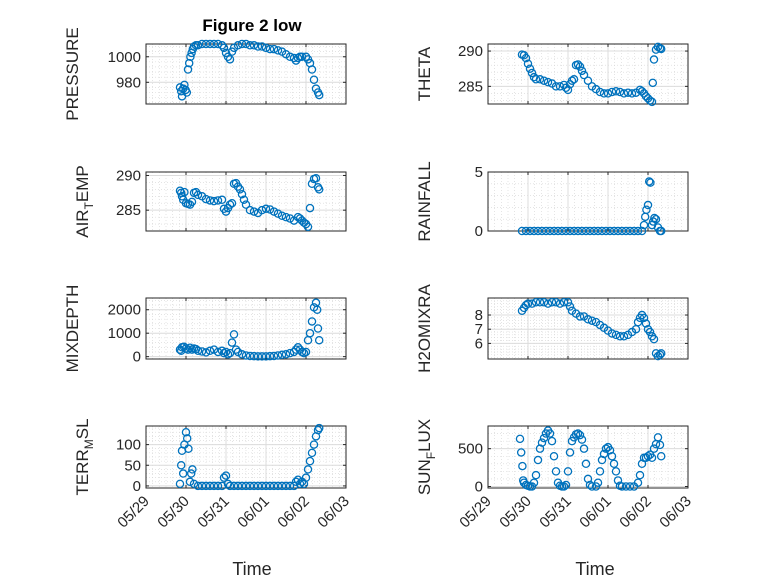 Image resolution: width=778 pixels, height=583 pixels. Describe the element at coordinates (128, 175) in the screenshot. I see `y-tick-label: 290` at that location.